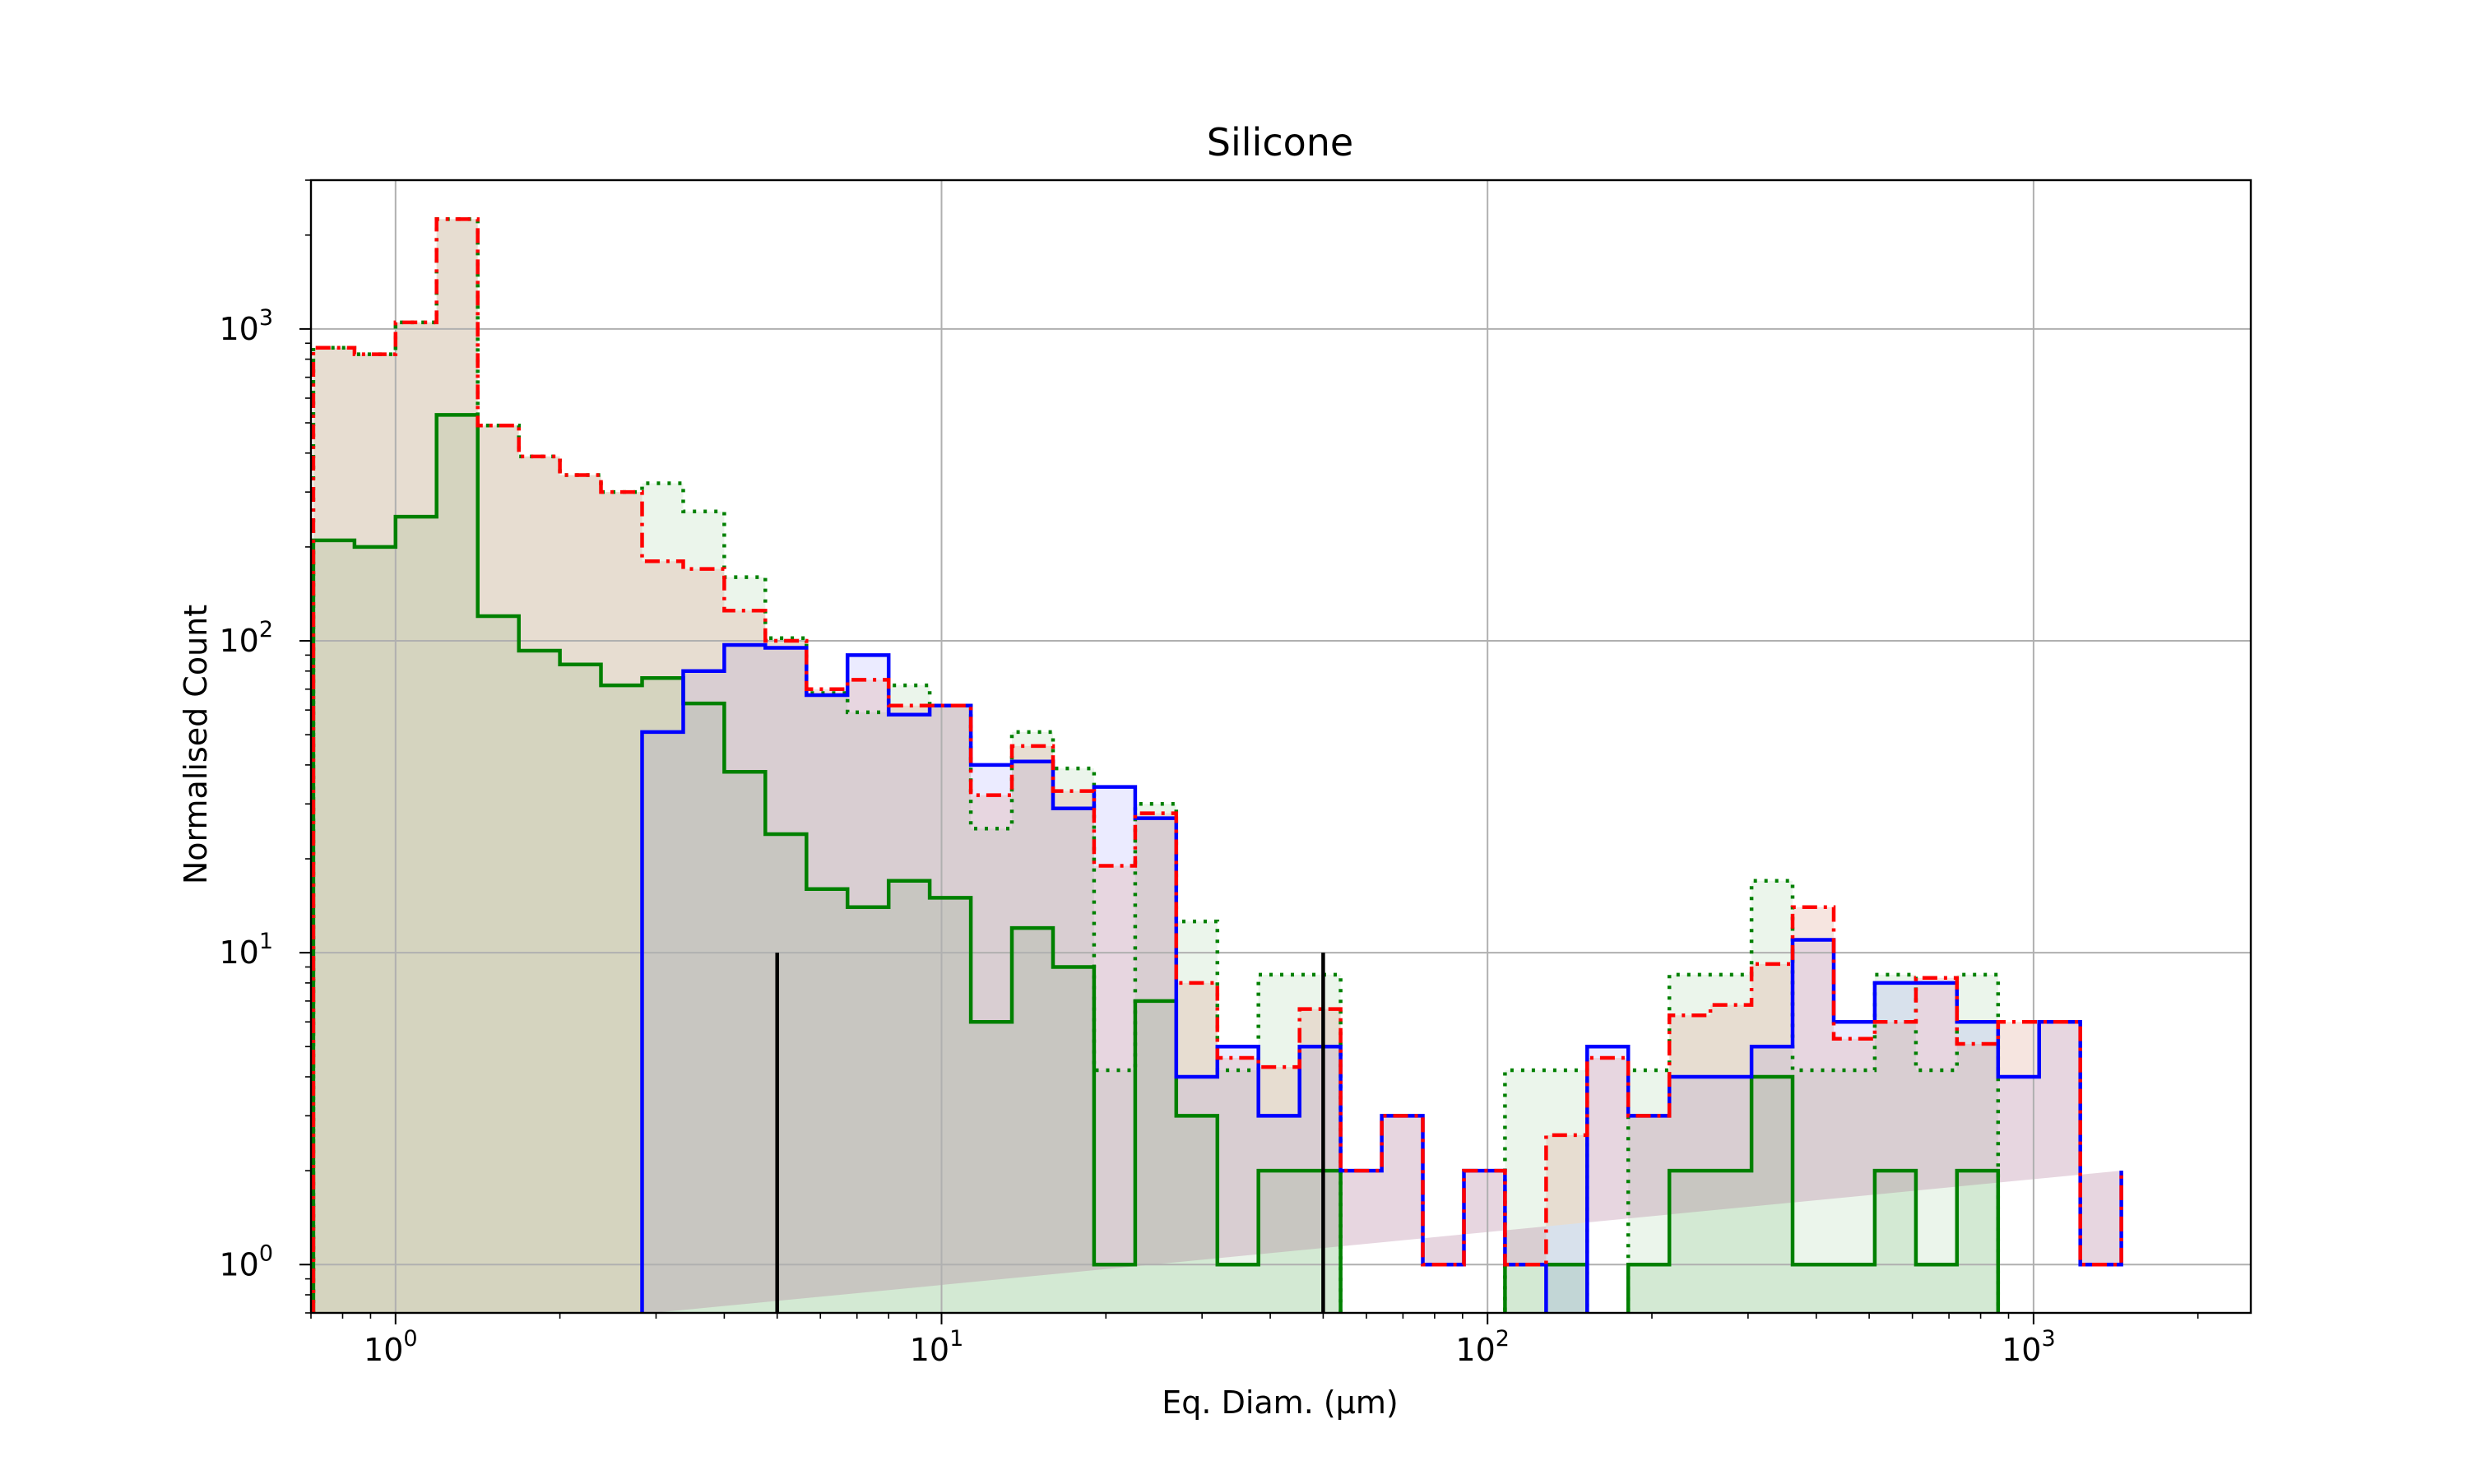 This screenshot has width=2468, height=1484. Describe the element at coordinates (1280, 1402) in the screenshot. I see `x-axis-label: Eq. Diam. (µm)` at that location.